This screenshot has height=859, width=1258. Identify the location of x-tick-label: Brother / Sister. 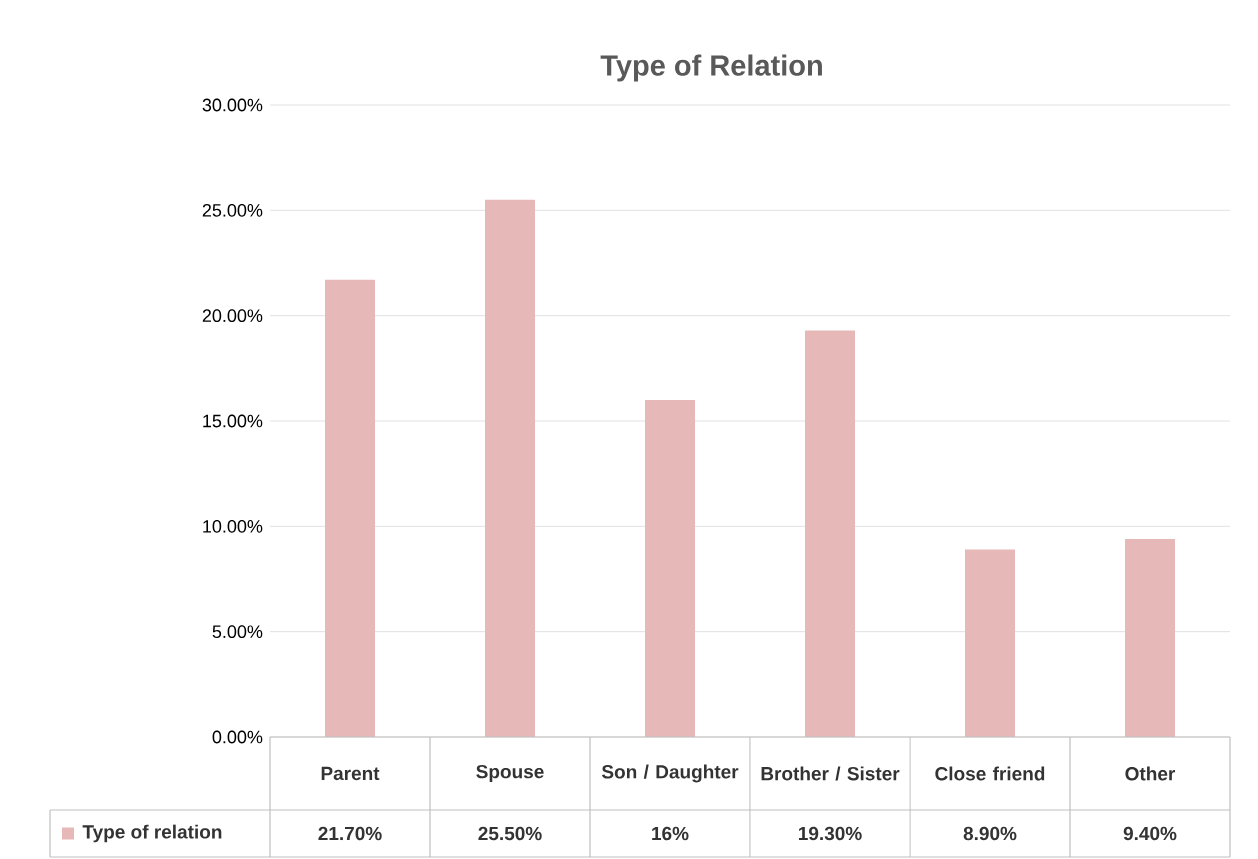
(830, 773).